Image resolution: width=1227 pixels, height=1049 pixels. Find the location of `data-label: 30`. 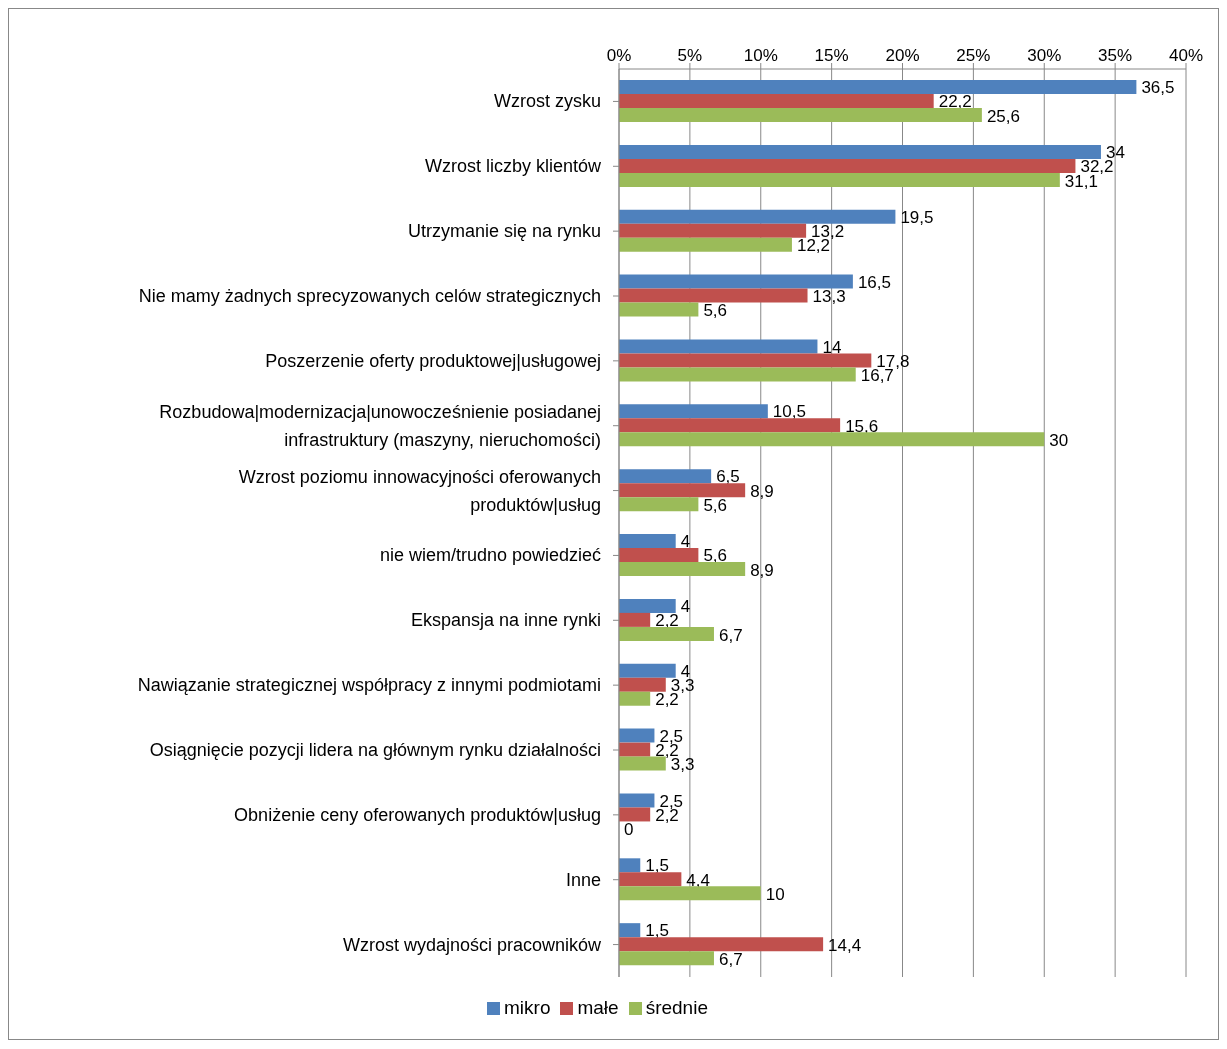

data-label: 30 is located at coordinates (1059, 440).